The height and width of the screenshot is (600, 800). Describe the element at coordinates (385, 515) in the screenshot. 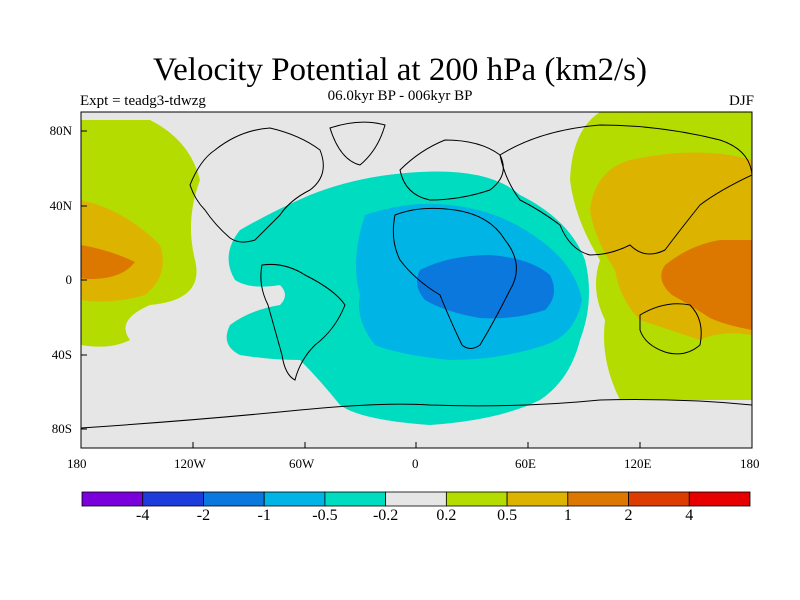

I see `colorbar-label: -0.2` at that location.